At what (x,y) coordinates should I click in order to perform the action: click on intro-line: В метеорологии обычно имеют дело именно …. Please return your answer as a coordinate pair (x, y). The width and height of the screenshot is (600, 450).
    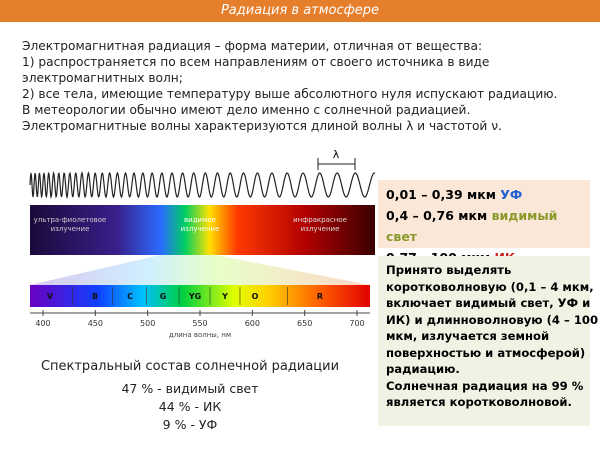
    Looking at the image, I should click on (246, 110).